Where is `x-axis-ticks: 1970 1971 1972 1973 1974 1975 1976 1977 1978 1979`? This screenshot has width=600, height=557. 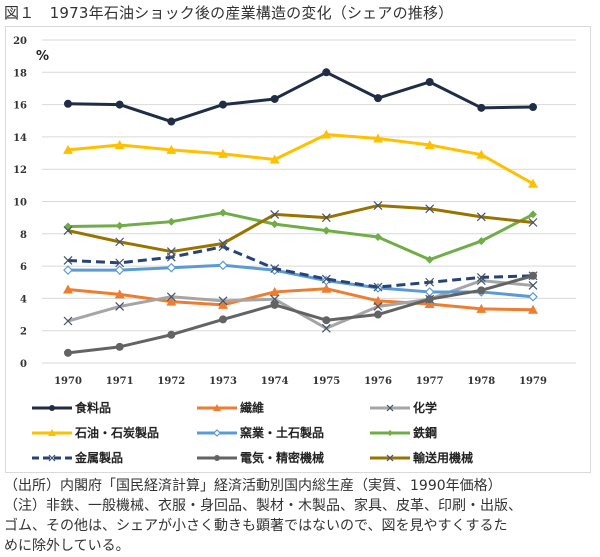 x-axis-ticks: 1970 1971 1972 1973 1974 1975 1976 1977 1978 1979 is located at coordinates (300, 381).